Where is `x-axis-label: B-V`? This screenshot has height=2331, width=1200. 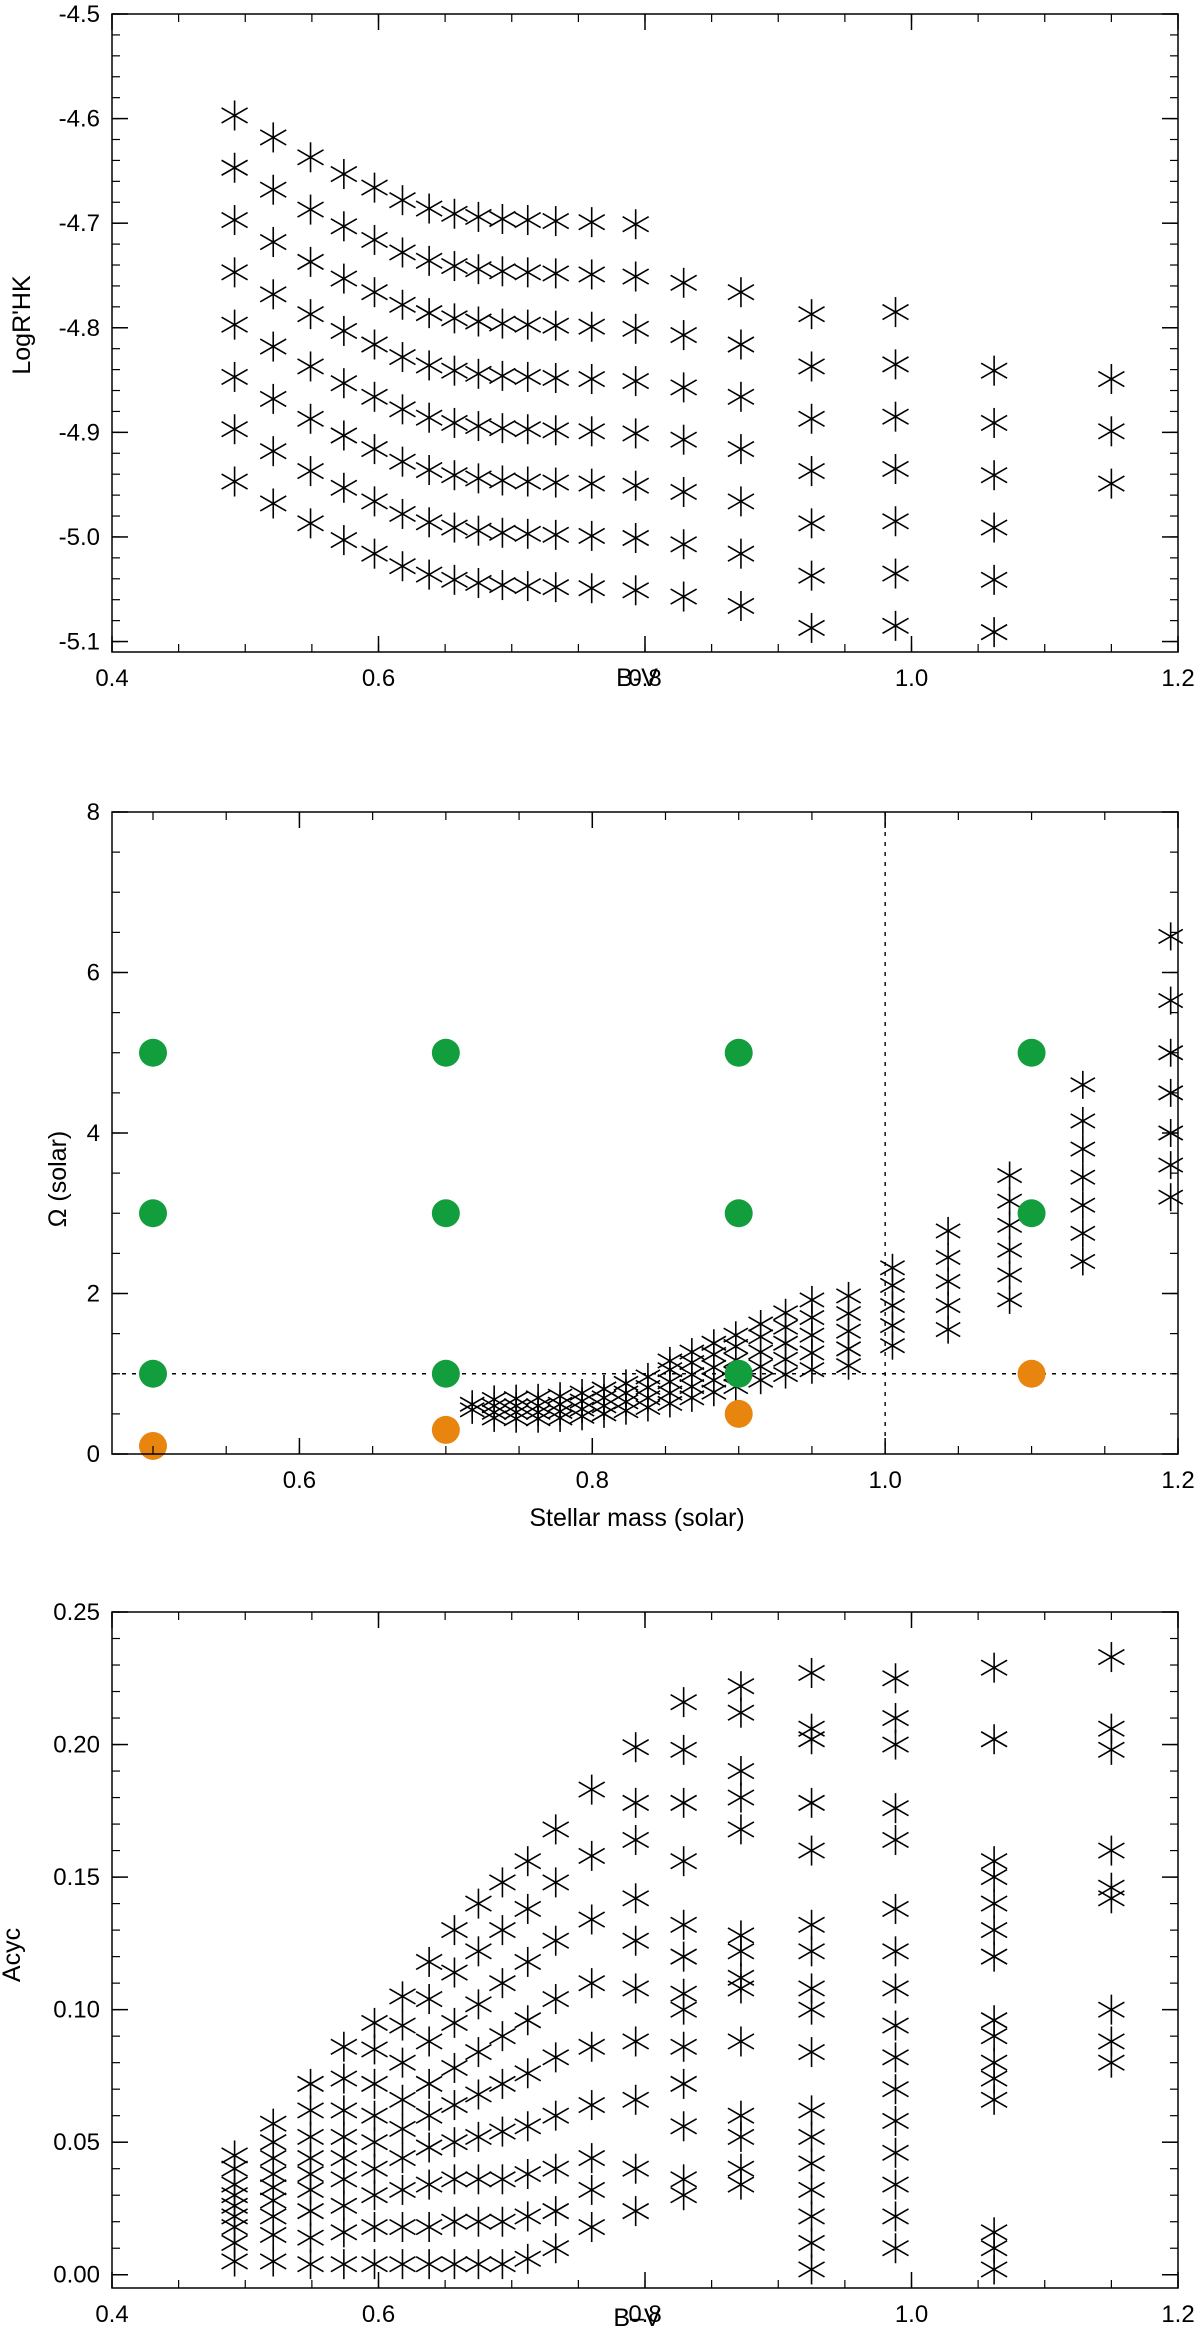
x-axis-label: B-V is located at coordinates (637, 678).